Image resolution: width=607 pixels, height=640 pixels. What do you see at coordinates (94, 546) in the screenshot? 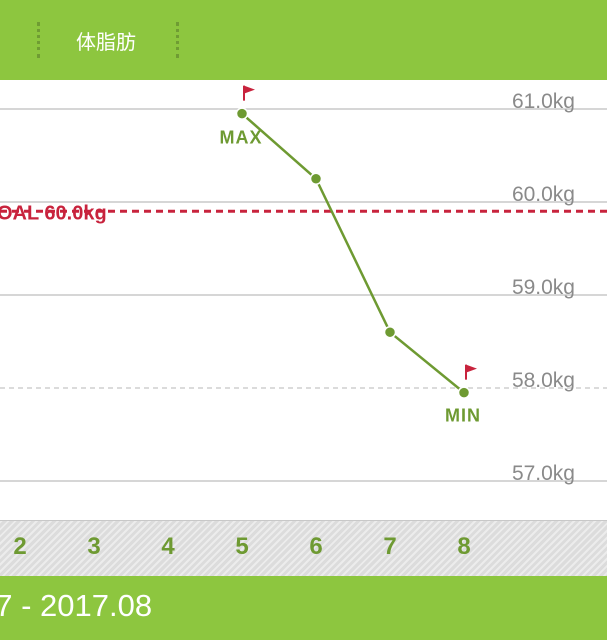
I see `x-tick-label: 3` at bounding box center [94, 546].